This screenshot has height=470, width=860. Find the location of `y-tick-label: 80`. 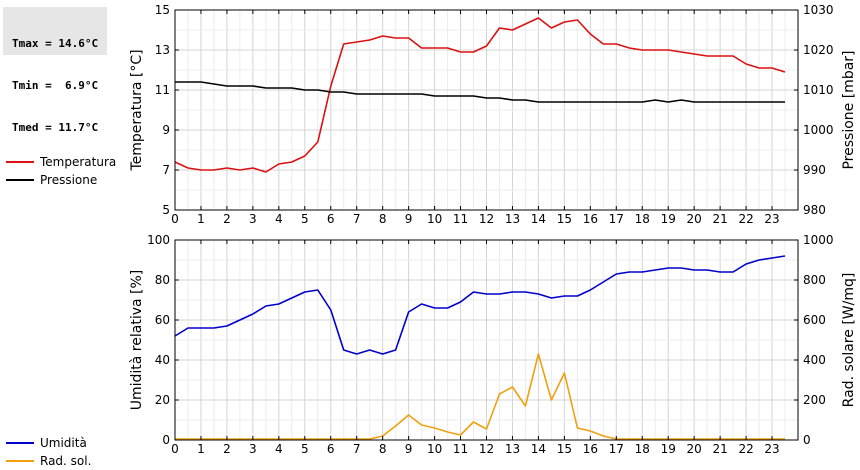

y-tick-label: 80 is located at coordinates (162, 280).